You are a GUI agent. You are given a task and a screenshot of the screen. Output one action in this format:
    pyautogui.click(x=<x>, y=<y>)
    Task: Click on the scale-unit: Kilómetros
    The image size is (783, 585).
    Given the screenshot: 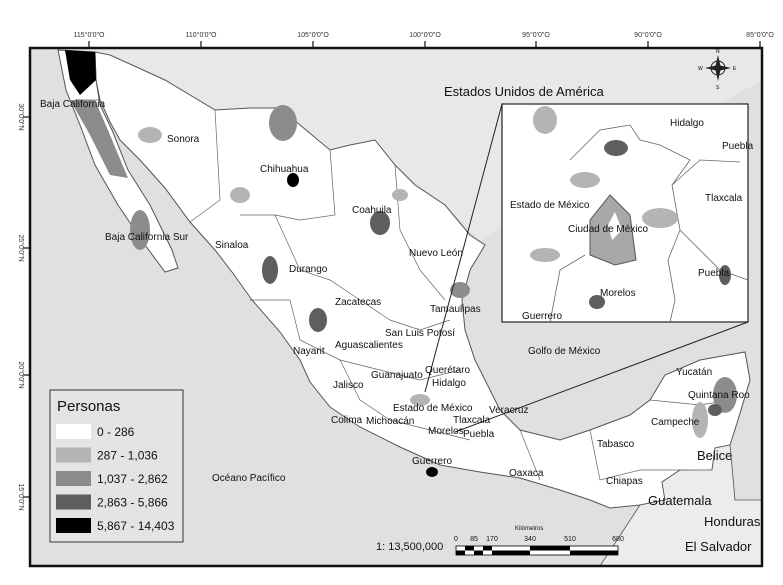 What is the action you would take?
    pyautogui.click(x=529, y=529)
    